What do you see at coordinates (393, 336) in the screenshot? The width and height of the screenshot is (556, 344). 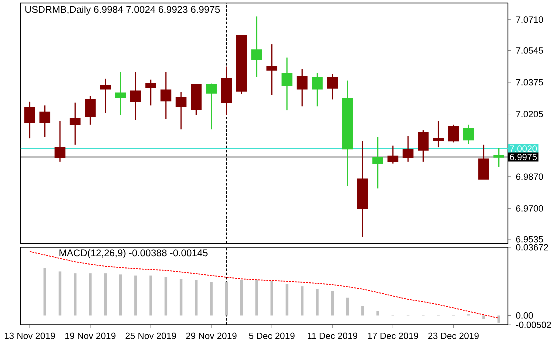 I see `x-tick-label: 17 Dec 2019` at bounding box center [393, 336].